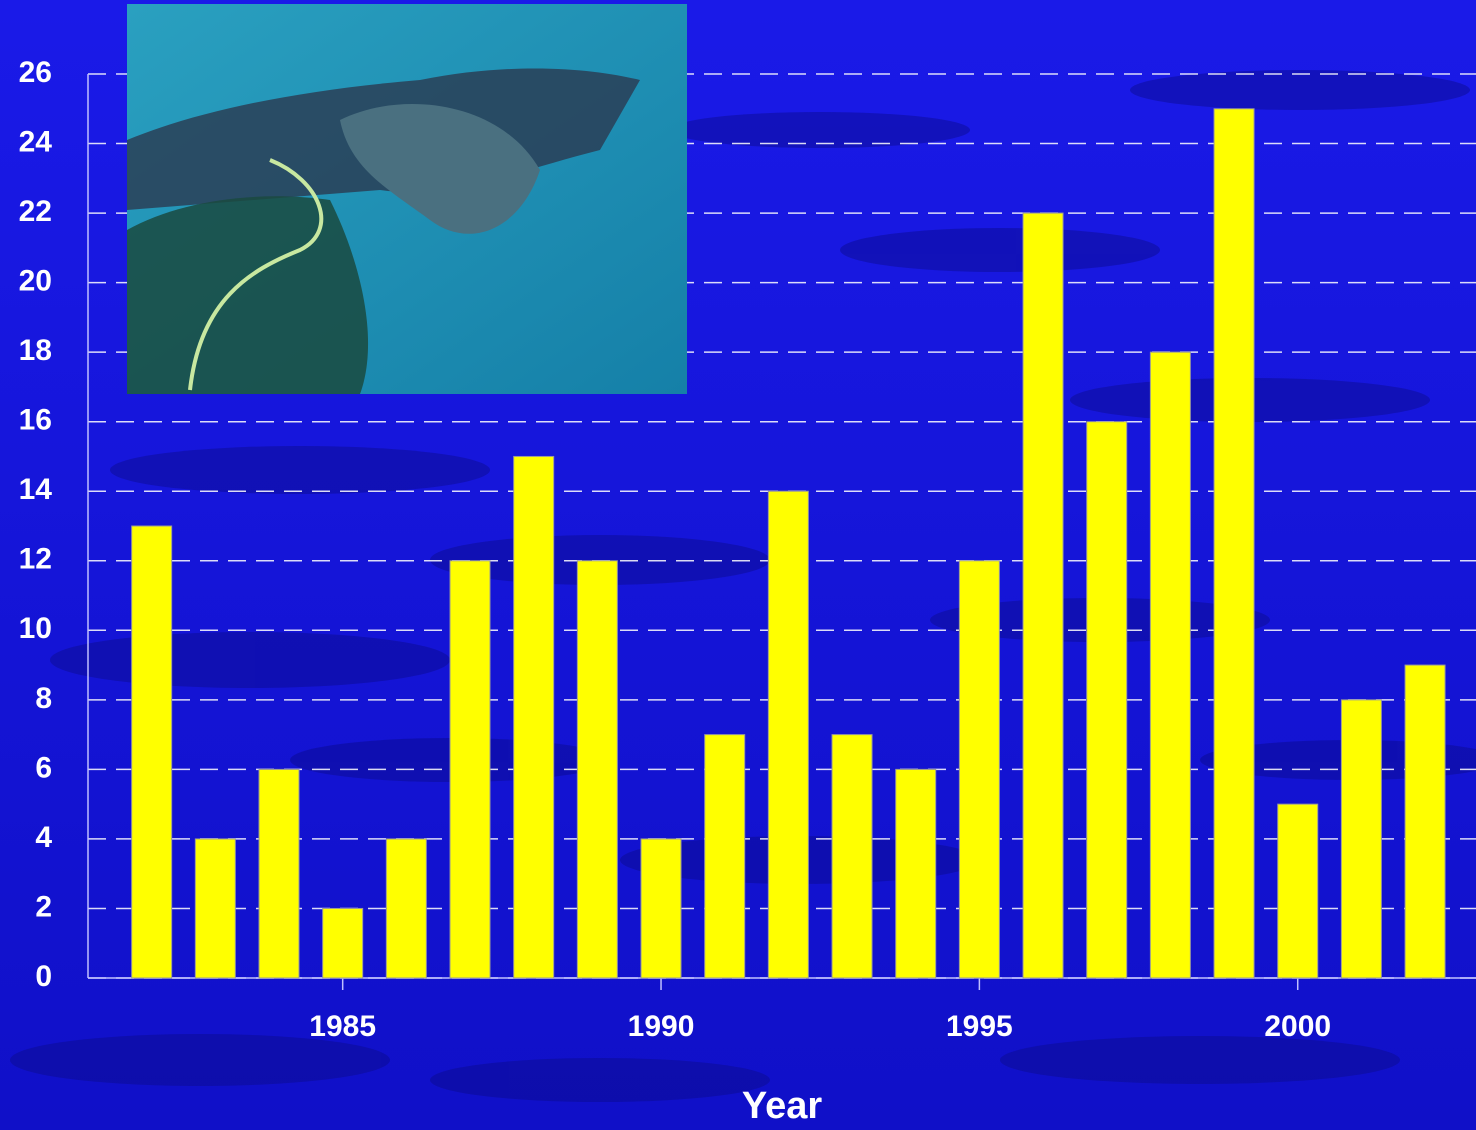 The width and height of the screenshot is (1476, 1130). I want to click on inset-photo, so click(407, 199).